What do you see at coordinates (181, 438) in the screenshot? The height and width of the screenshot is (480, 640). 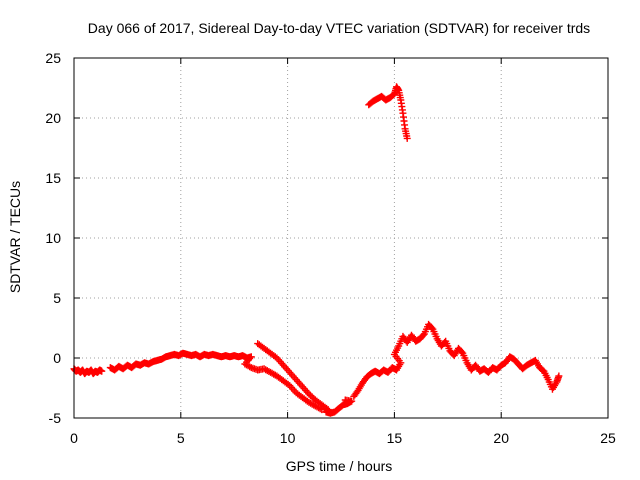 I see `x-tick-label: 5` at bounding box center [181, 438].